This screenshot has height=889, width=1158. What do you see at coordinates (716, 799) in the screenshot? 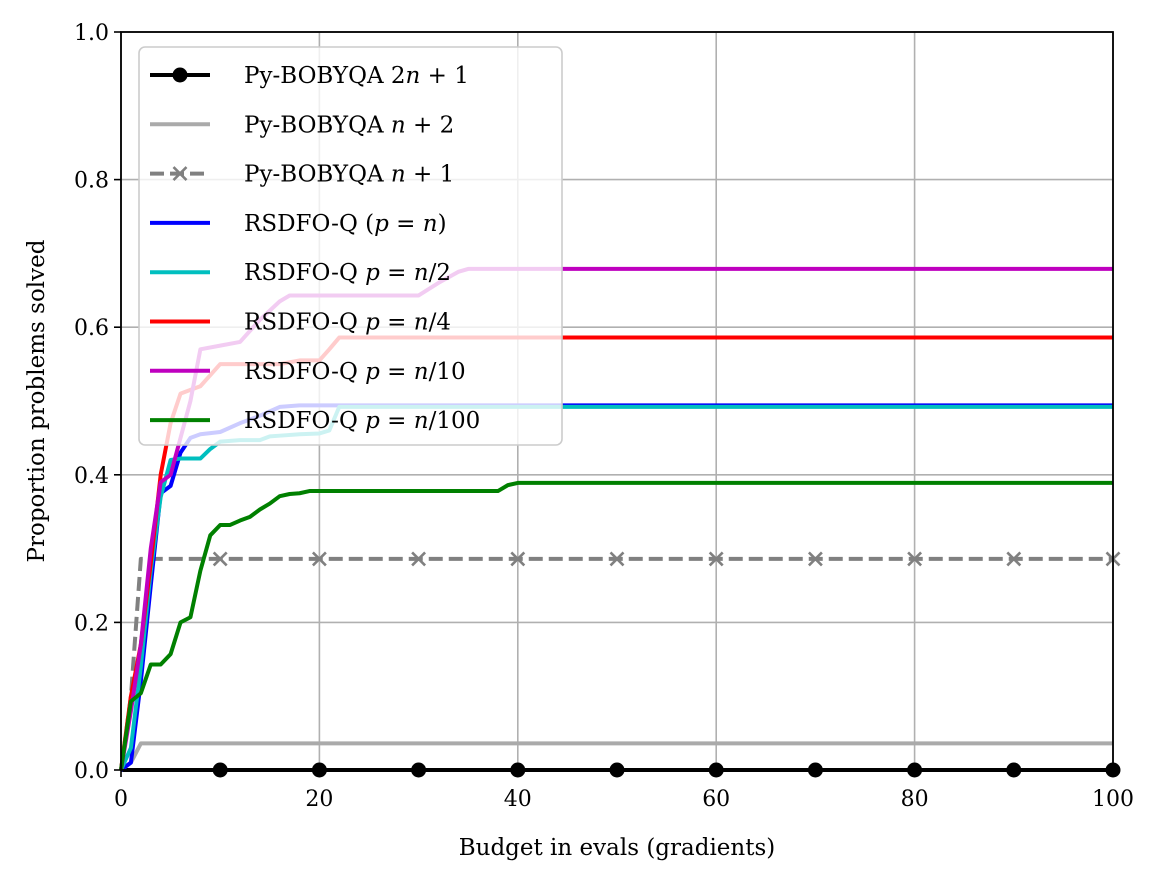
I see `x-tick-label: 60` at bounding box center [716, 799].